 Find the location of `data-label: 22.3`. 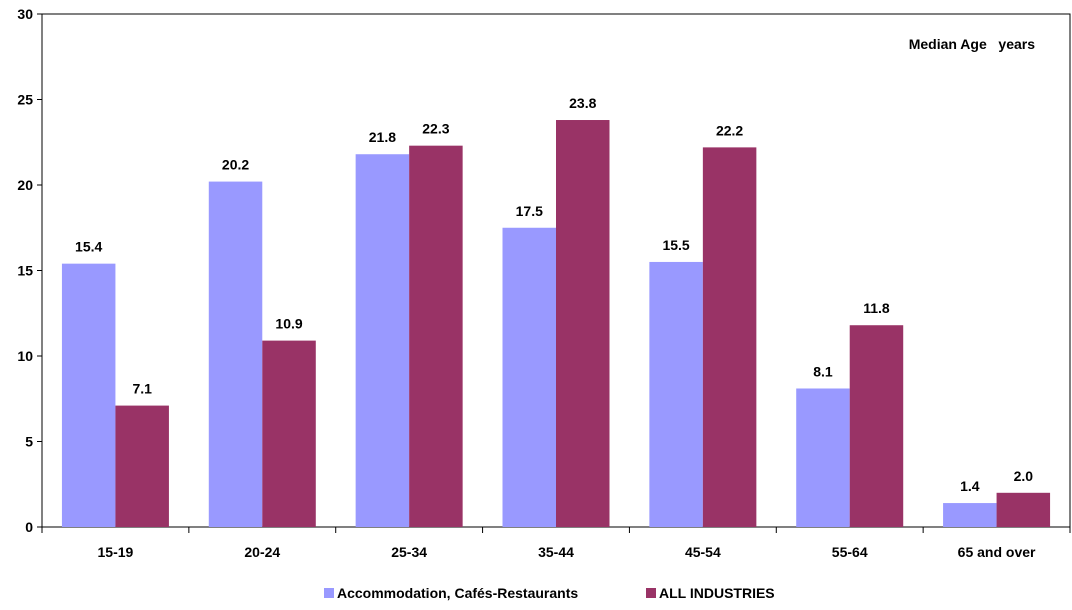

data-label: 22.3 is located at coordinates (435, 129).